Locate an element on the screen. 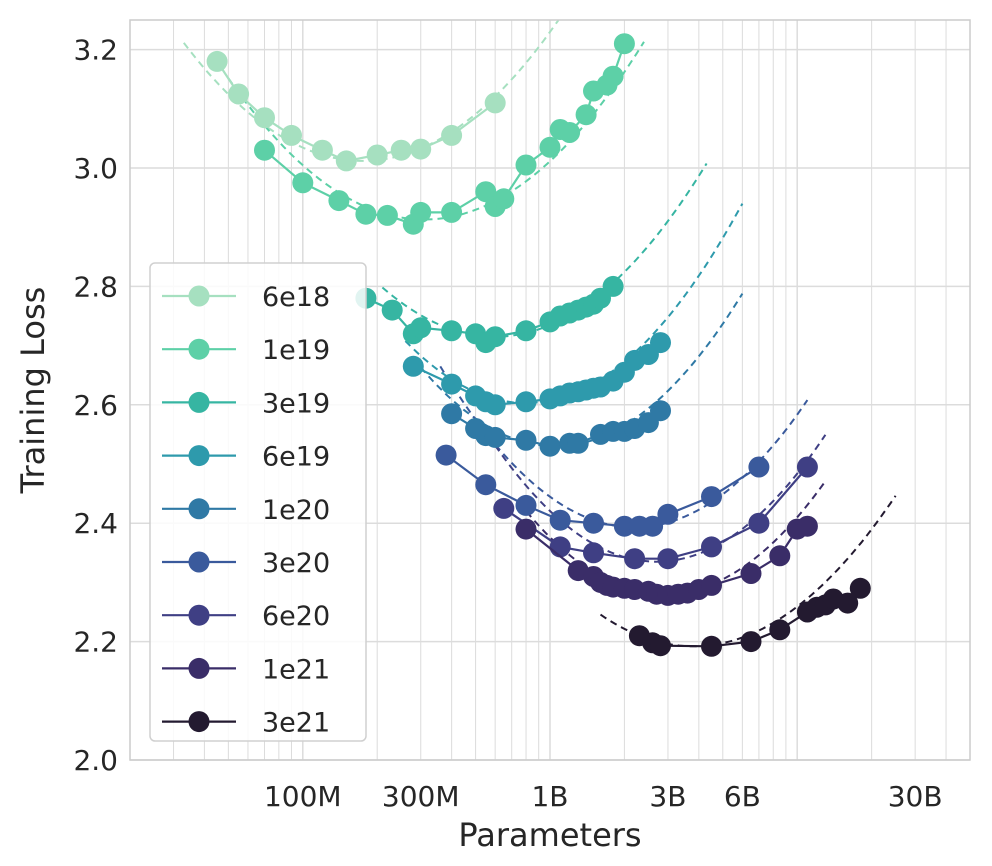 This screenshot has width=992, height=866. y-tick-labels: 2.0 2.2 2.4 2.6 2.8 3.0 3.2 is located at coordinates (95, 405).